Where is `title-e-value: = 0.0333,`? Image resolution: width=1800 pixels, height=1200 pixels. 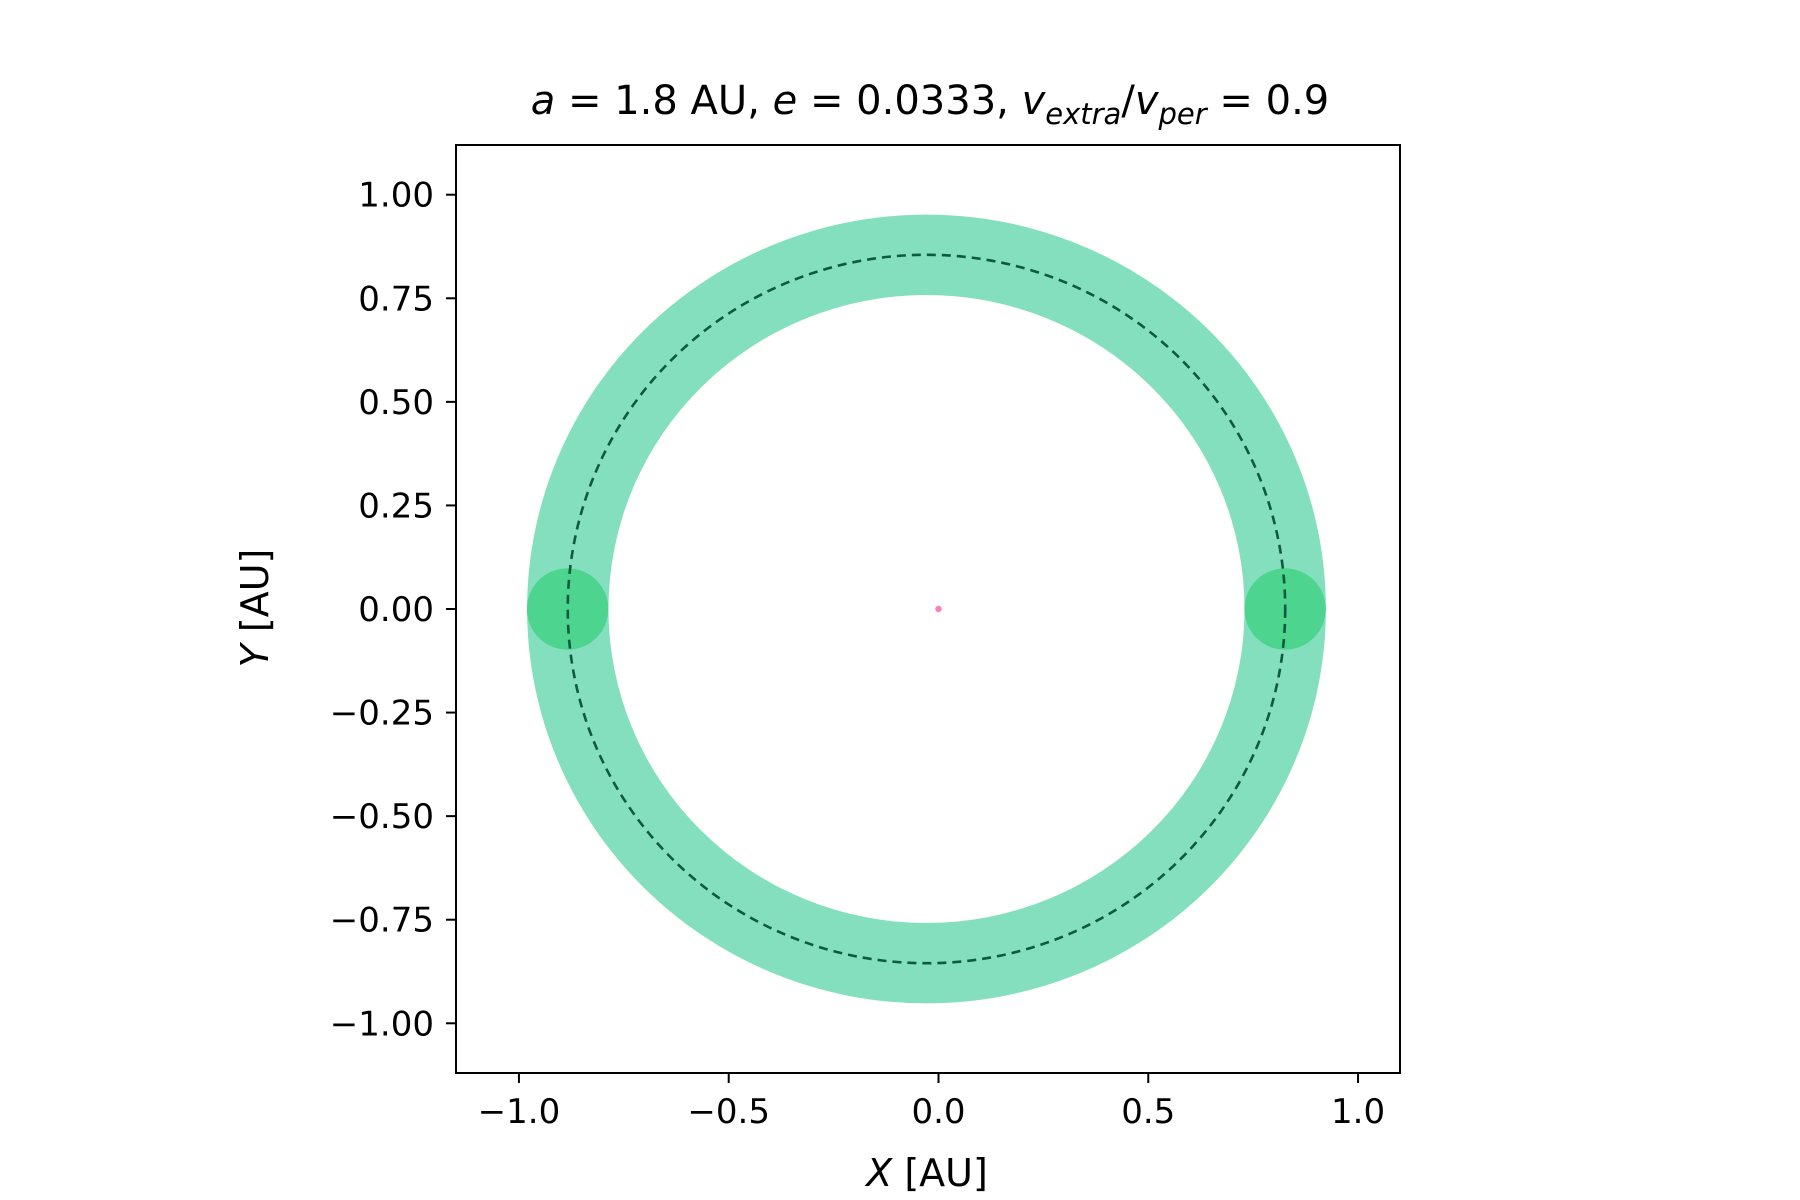 title-e-value: = 0.0333, is located at coordinates (909, 101).